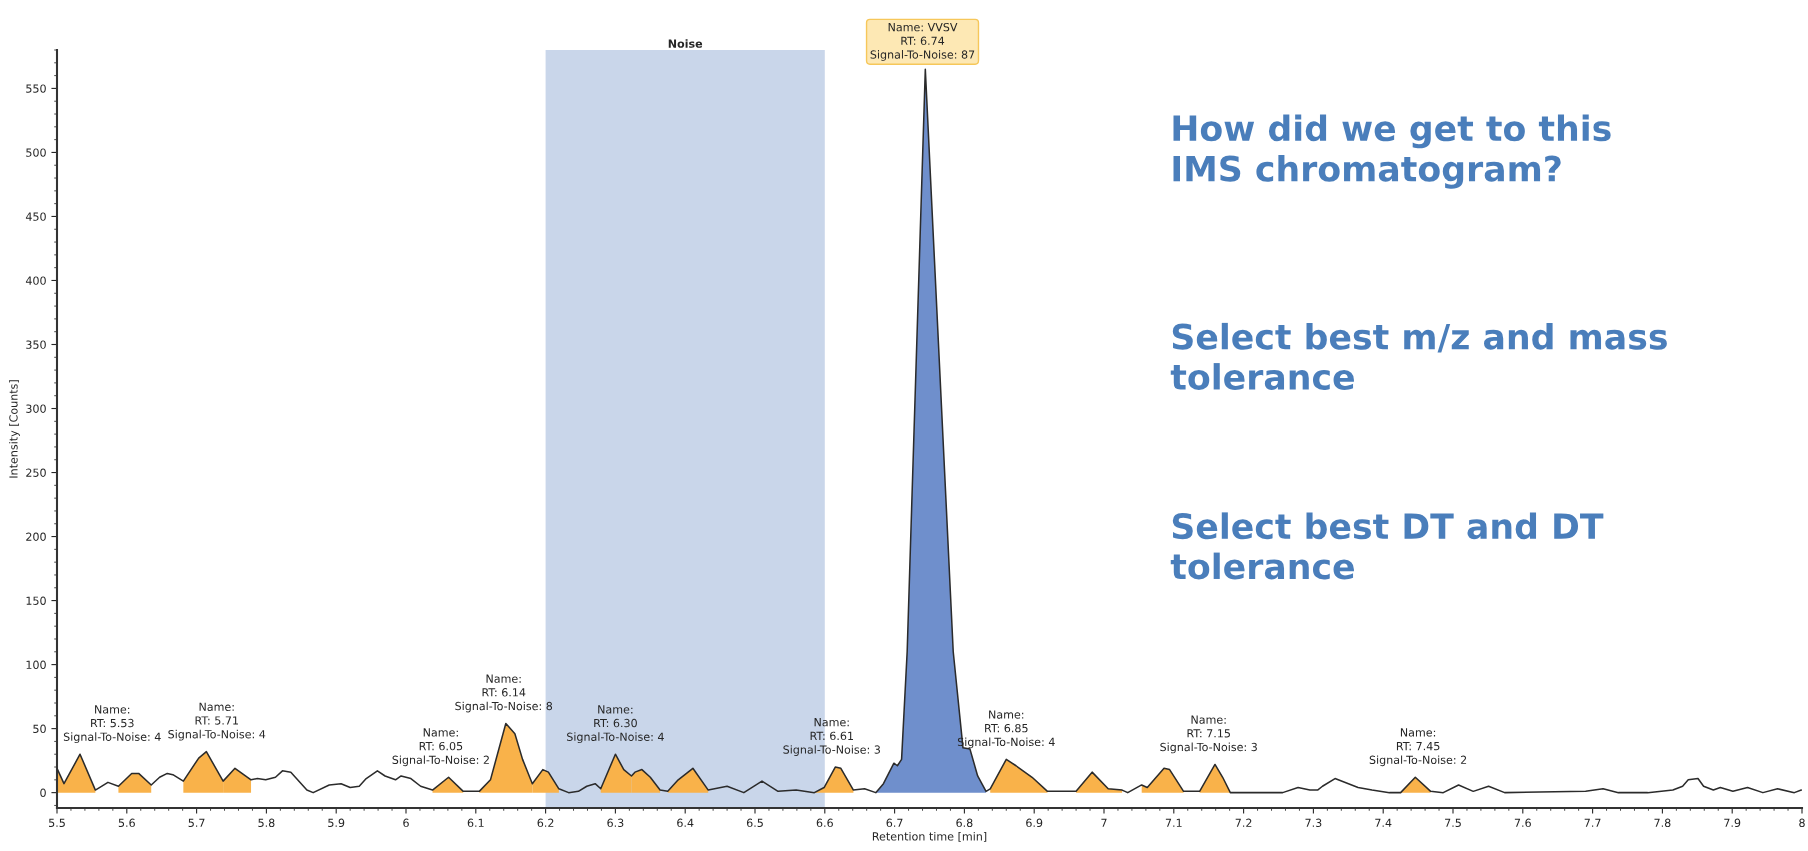 This screenshot has width=1808, height=851. What do you see at coordinates (615, 823) in the screenshot?
I see `x-tick-label: 6.3` at bounding box center [615, 823].